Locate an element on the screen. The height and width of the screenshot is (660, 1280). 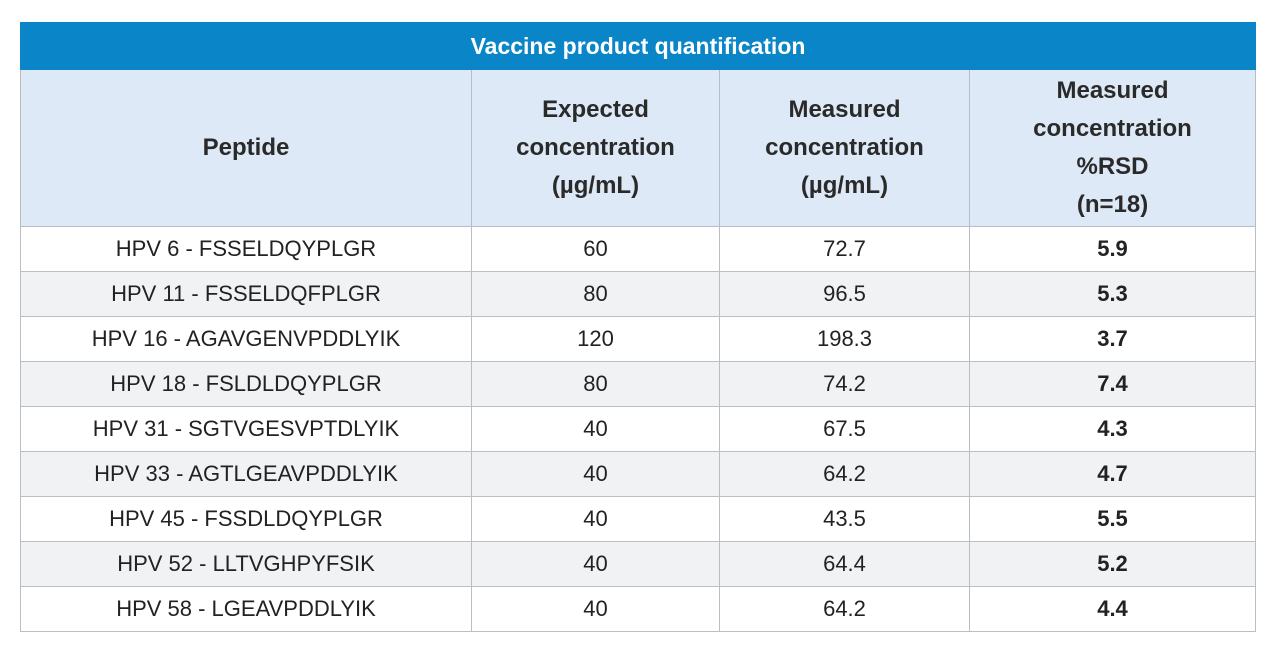
header-measured-rsd: Measured concentration %RSD (n=18) is located at coordinates (1112, 148).